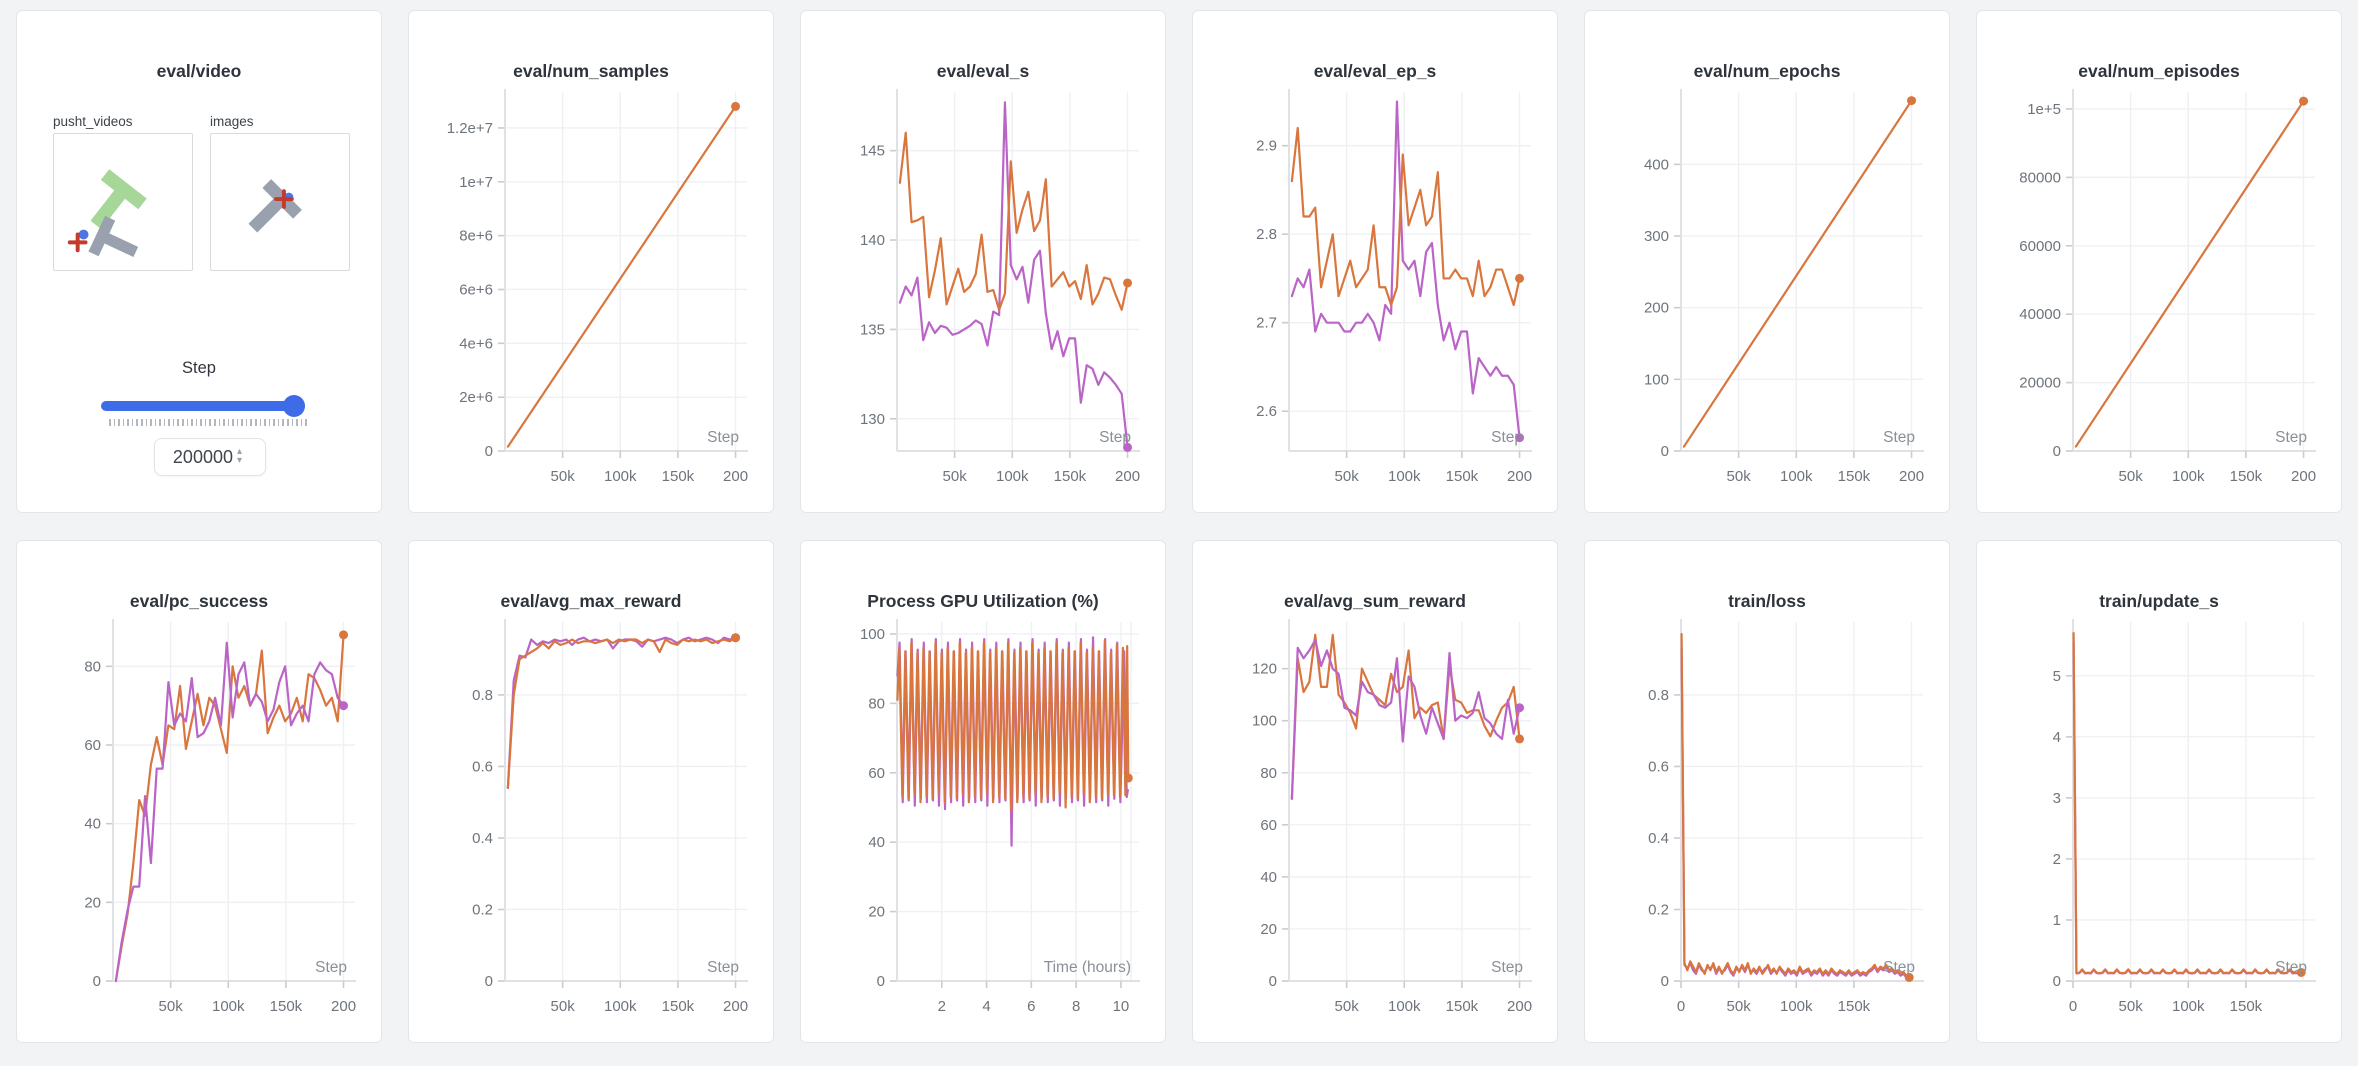  Describe the element at coordinates (1392, 817) in the screenshot. I see `line-chart-eval-avg-sum-reward: 0 20 40 60 80 100 120 50k 100k 150k 200 Step` at that location.